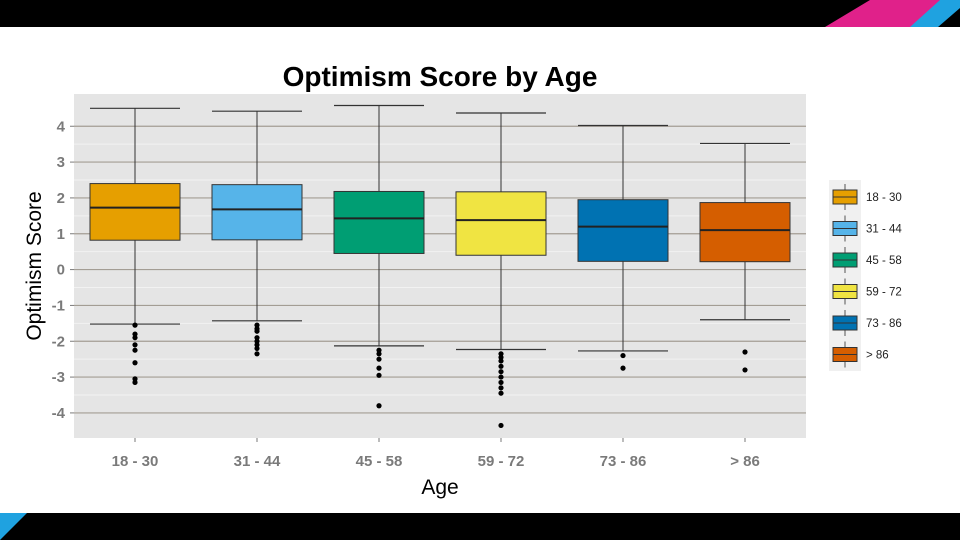 The height and width of the screenshot is (540, 960). I want to click on legend-entry: 73 - 86, so click(867, 323).